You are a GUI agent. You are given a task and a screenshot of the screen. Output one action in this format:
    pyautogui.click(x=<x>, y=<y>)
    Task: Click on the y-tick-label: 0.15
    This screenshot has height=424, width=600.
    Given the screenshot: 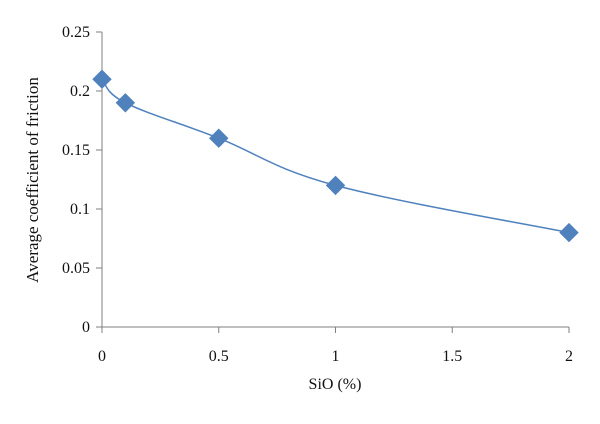 What is the action you would take?
    pyautogui.click(x=76, y=150)
    